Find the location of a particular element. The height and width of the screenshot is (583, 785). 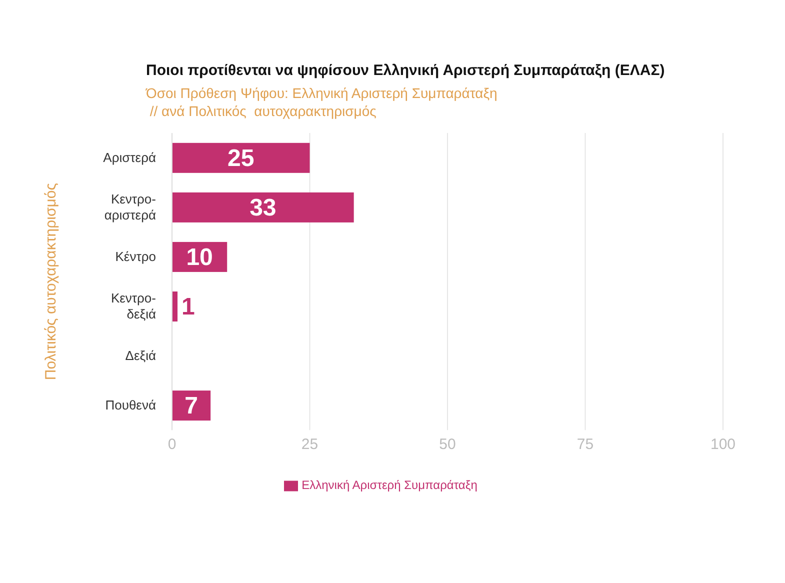

x-tick-label: 75 is located at coordinates (585, 444).